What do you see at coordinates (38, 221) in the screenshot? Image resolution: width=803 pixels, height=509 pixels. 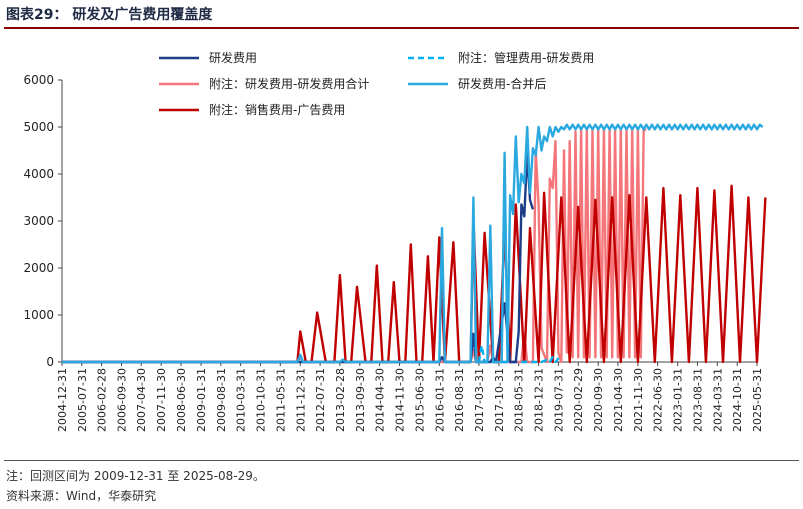 I see `y-tick-label: 3000` at bounding box center [38, 221].